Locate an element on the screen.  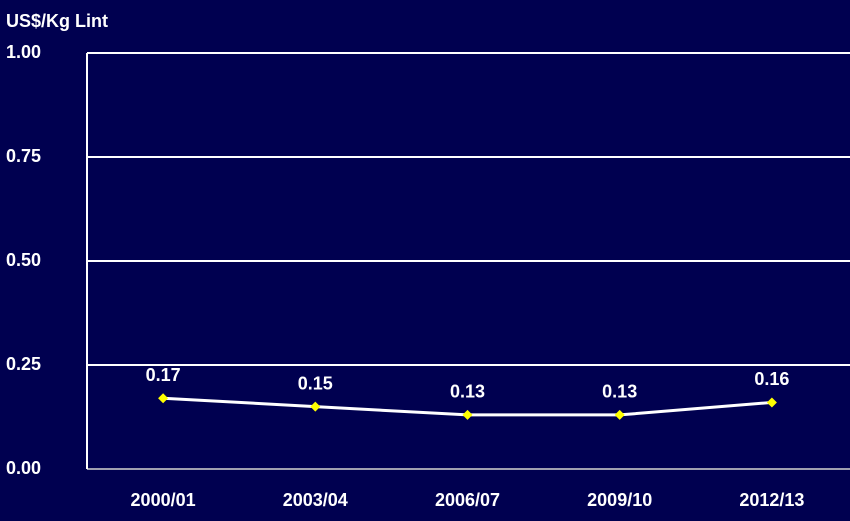
y-tick-label: 0.25 is located at coordinates (23, 364).